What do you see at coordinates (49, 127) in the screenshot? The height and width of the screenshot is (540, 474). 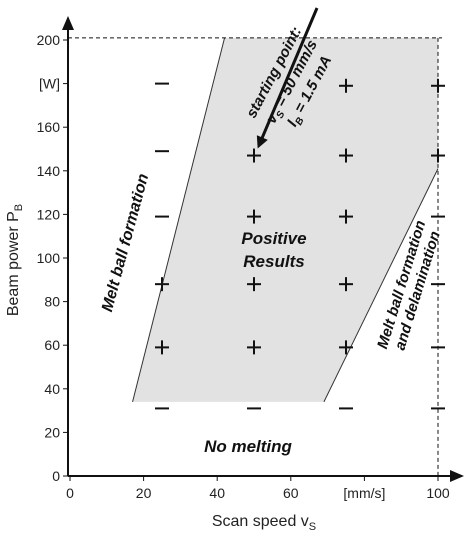 I see `y-tick-label: 160` at bounding box center [49, 127].